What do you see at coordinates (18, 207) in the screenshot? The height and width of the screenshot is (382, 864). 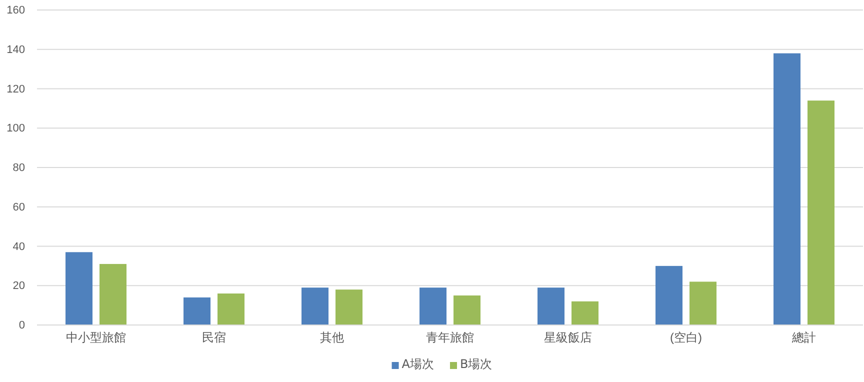 I see `y-tick-label: 60` at bounding box center [18, 207].